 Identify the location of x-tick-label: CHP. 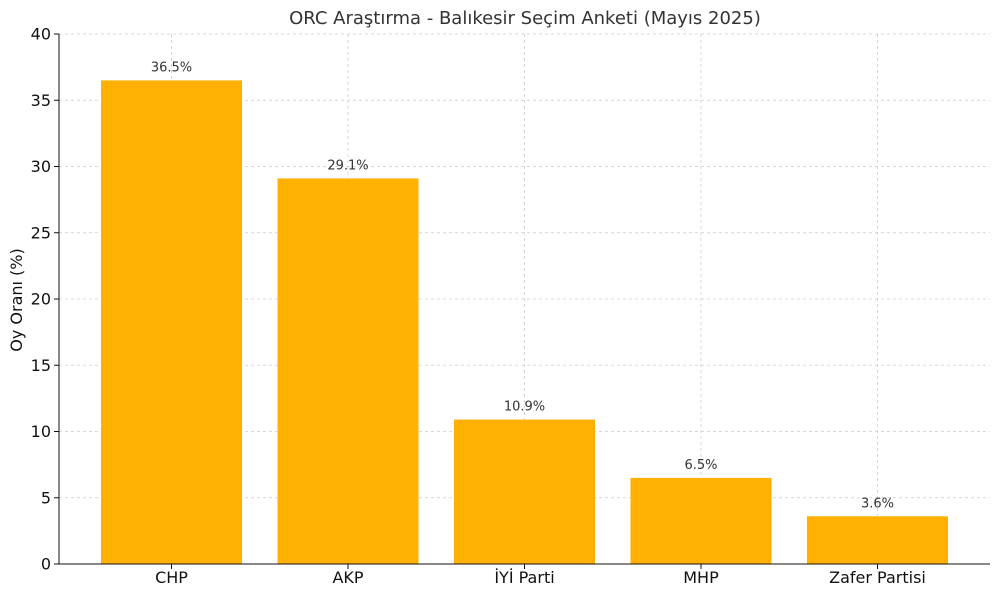
(171, 577).